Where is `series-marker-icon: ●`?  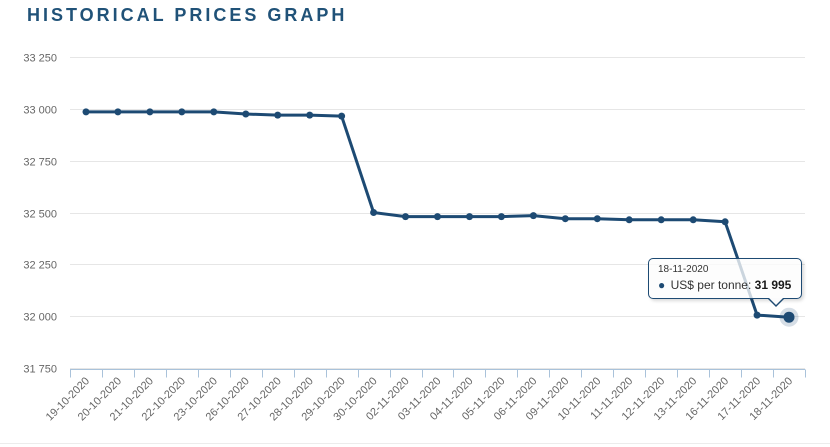
series-marker-icon: ● is located at coordinates (662, 285).